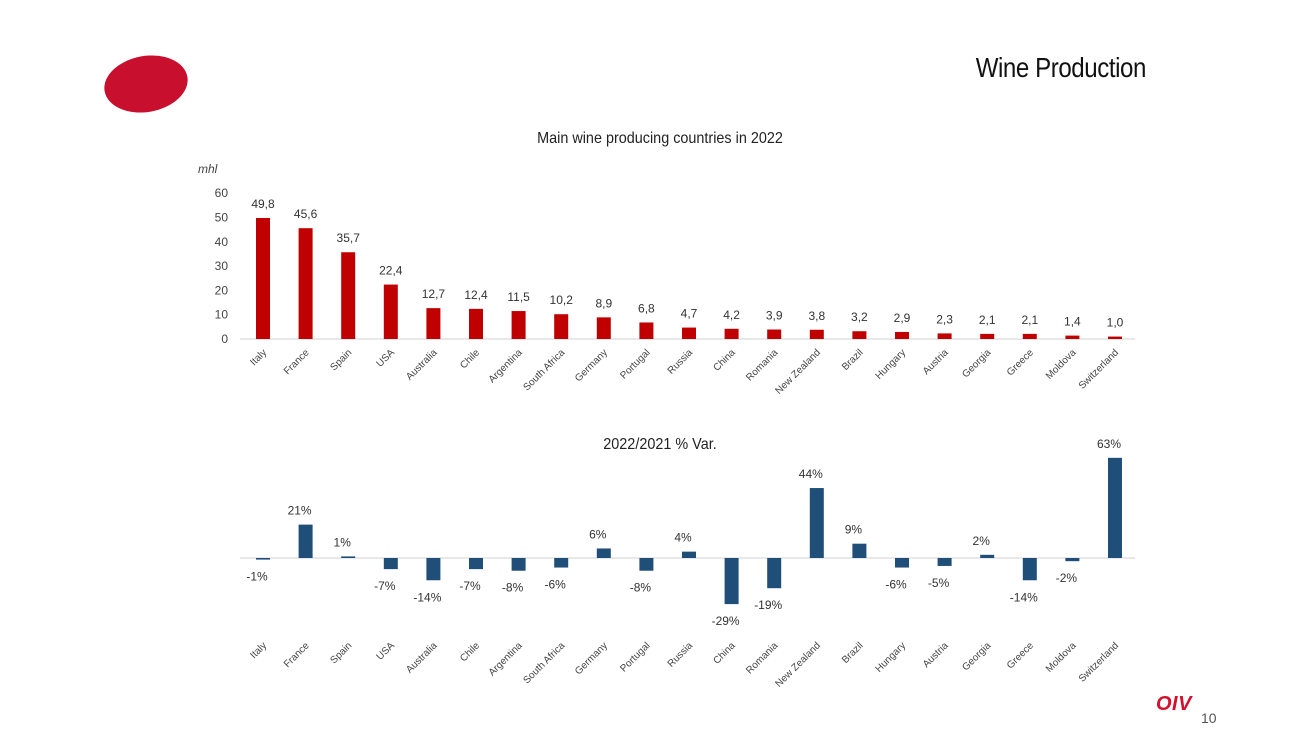  What do you see at coordinates (1174, 704) in the screenshot?
I see `oiv-logo: OIV` at bounding box center [1174, 704].